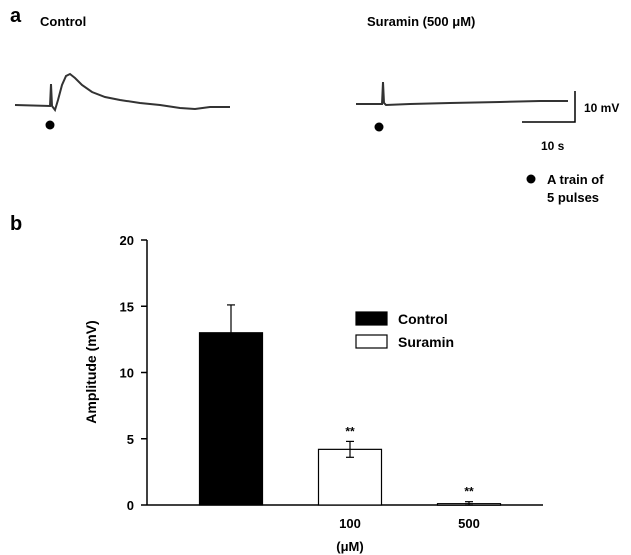 This screenshot has height=555, width=631. I want to click on y-tick-label: 10, so click(127, 373).